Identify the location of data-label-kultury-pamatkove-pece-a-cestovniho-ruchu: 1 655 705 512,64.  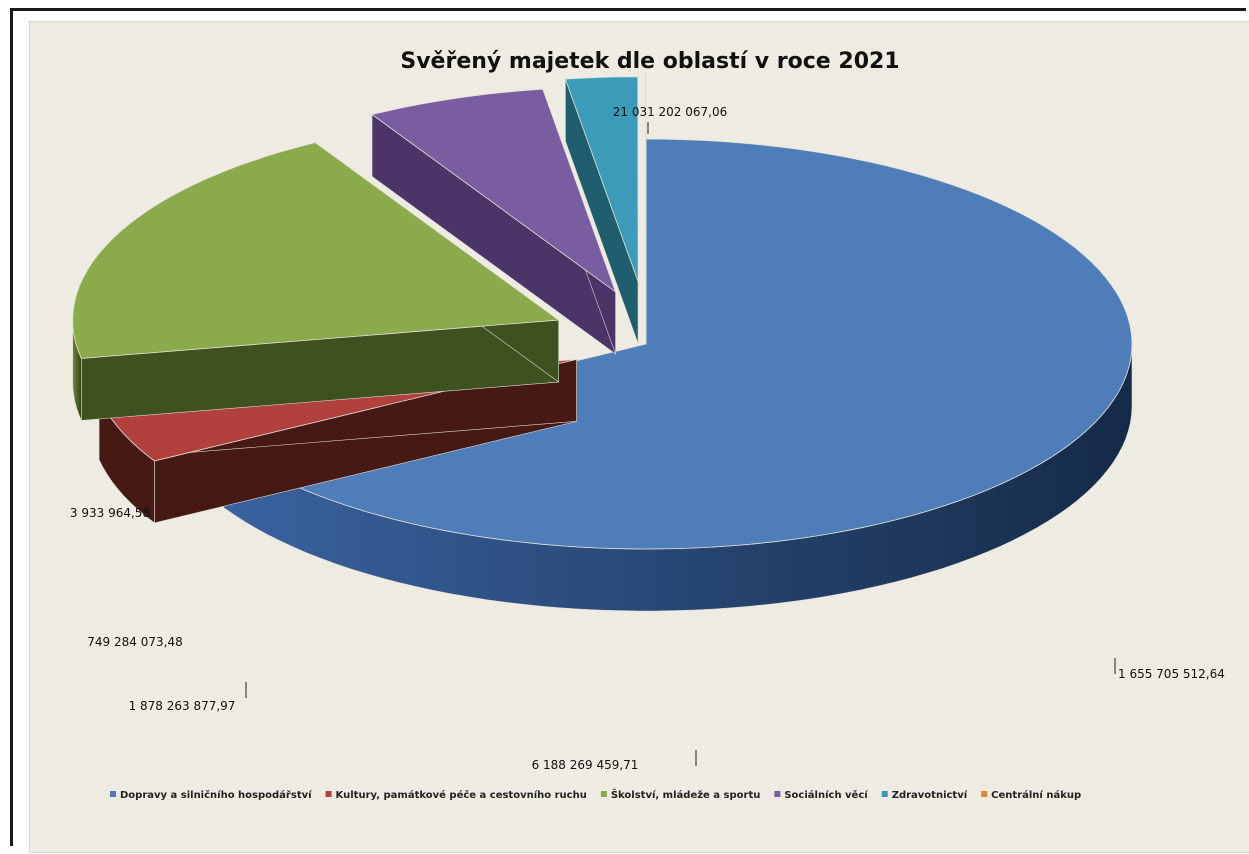
(1171, 674).